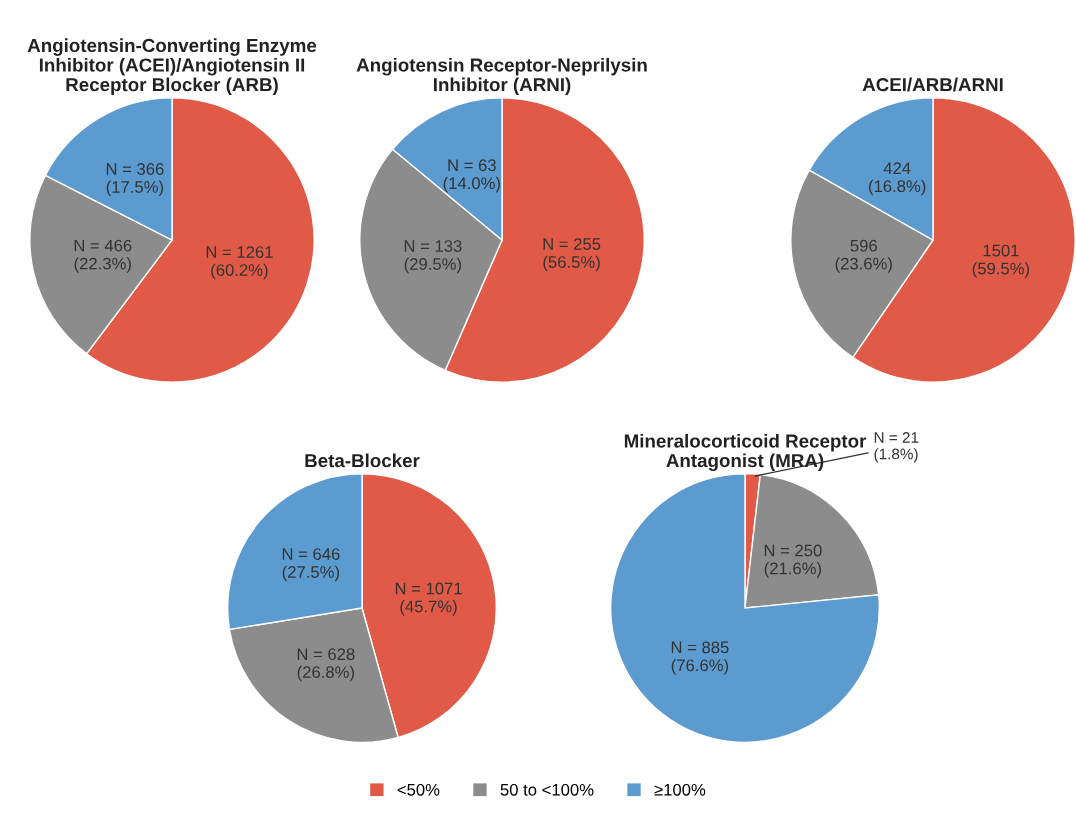 This screenshot has height=814, width=1076. Describe the element at coordinates (103, 256) in the screenshot. I see `data-label: N = 466 (22.3%)` at that location.